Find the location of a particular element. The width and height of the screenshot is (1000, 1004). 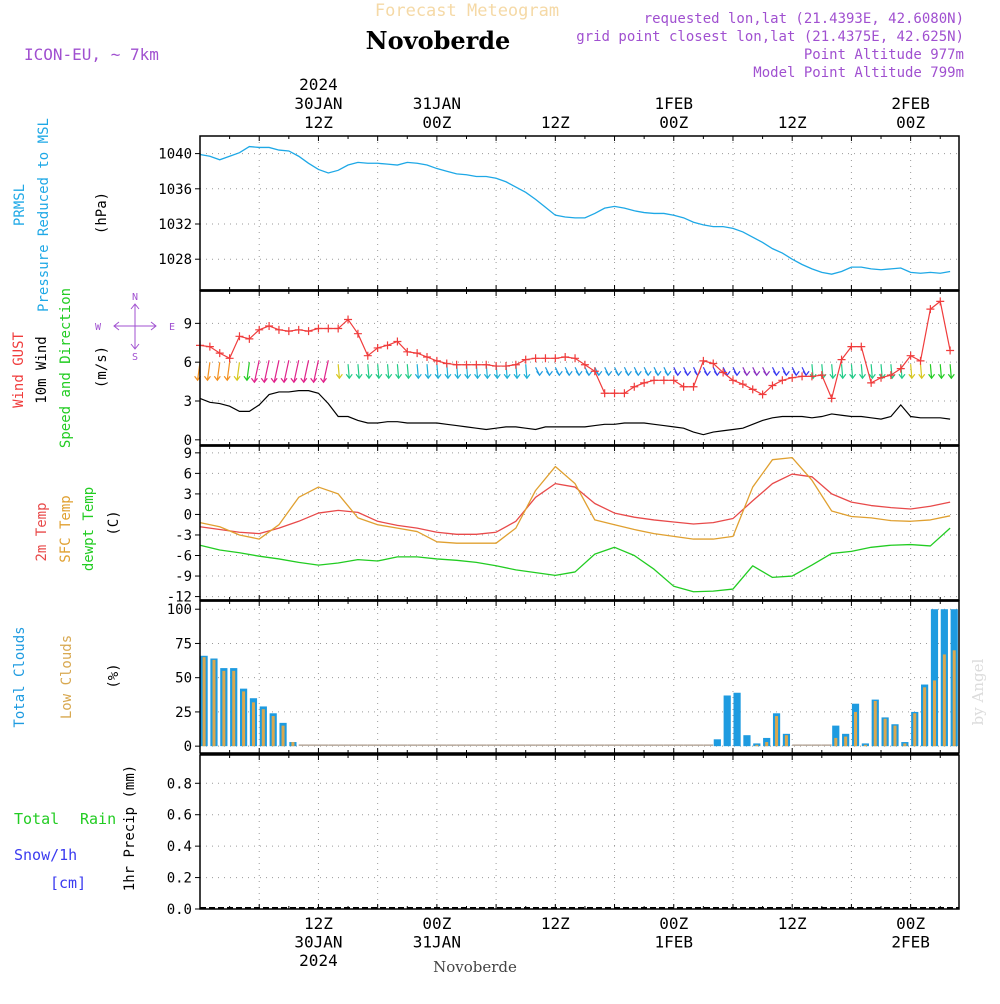

time-label: 30JAN is located at coordinates (318, 103).